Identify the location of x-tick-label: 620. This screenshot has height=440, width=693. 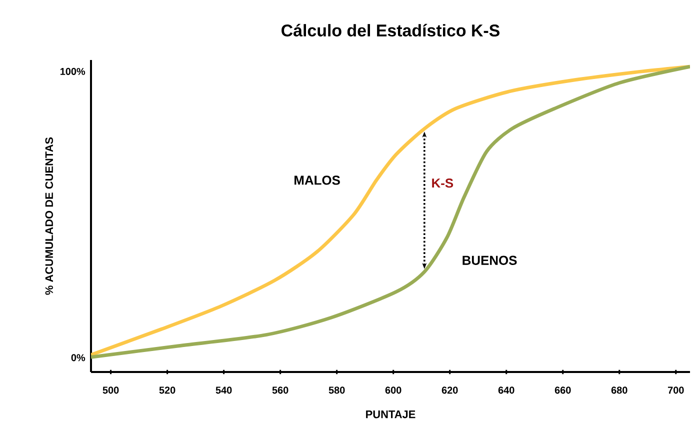
(450, 390).